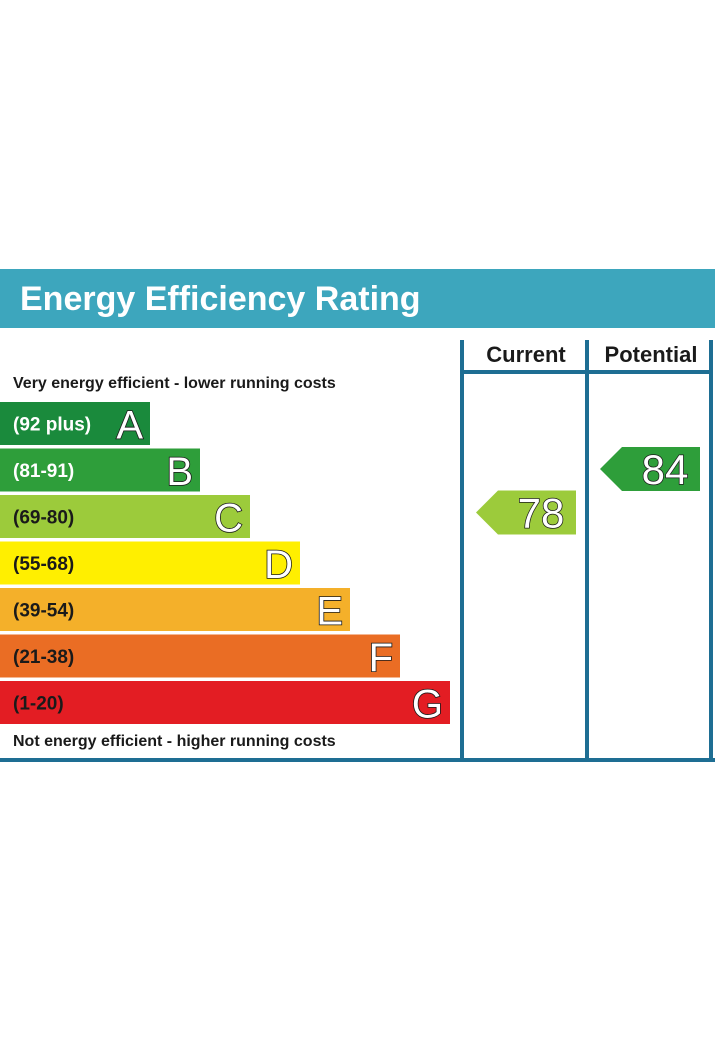 This screenshot has width=715, height=1038. Describe the element at coordinates (43, 518) in the screenshot. I see `band-c-range-label: (69-80)` at that location.